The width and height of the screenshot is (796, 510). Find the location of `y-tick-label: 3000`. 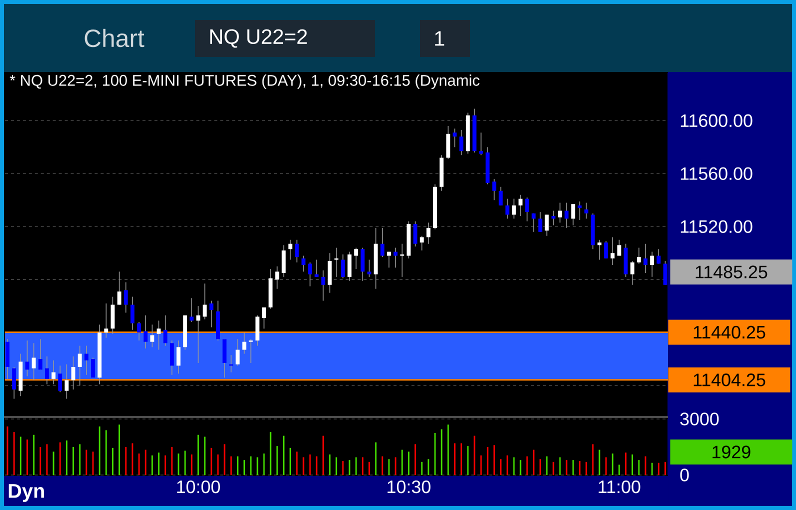

y-tick-label: 3000 is located at coordinates (699, 419).